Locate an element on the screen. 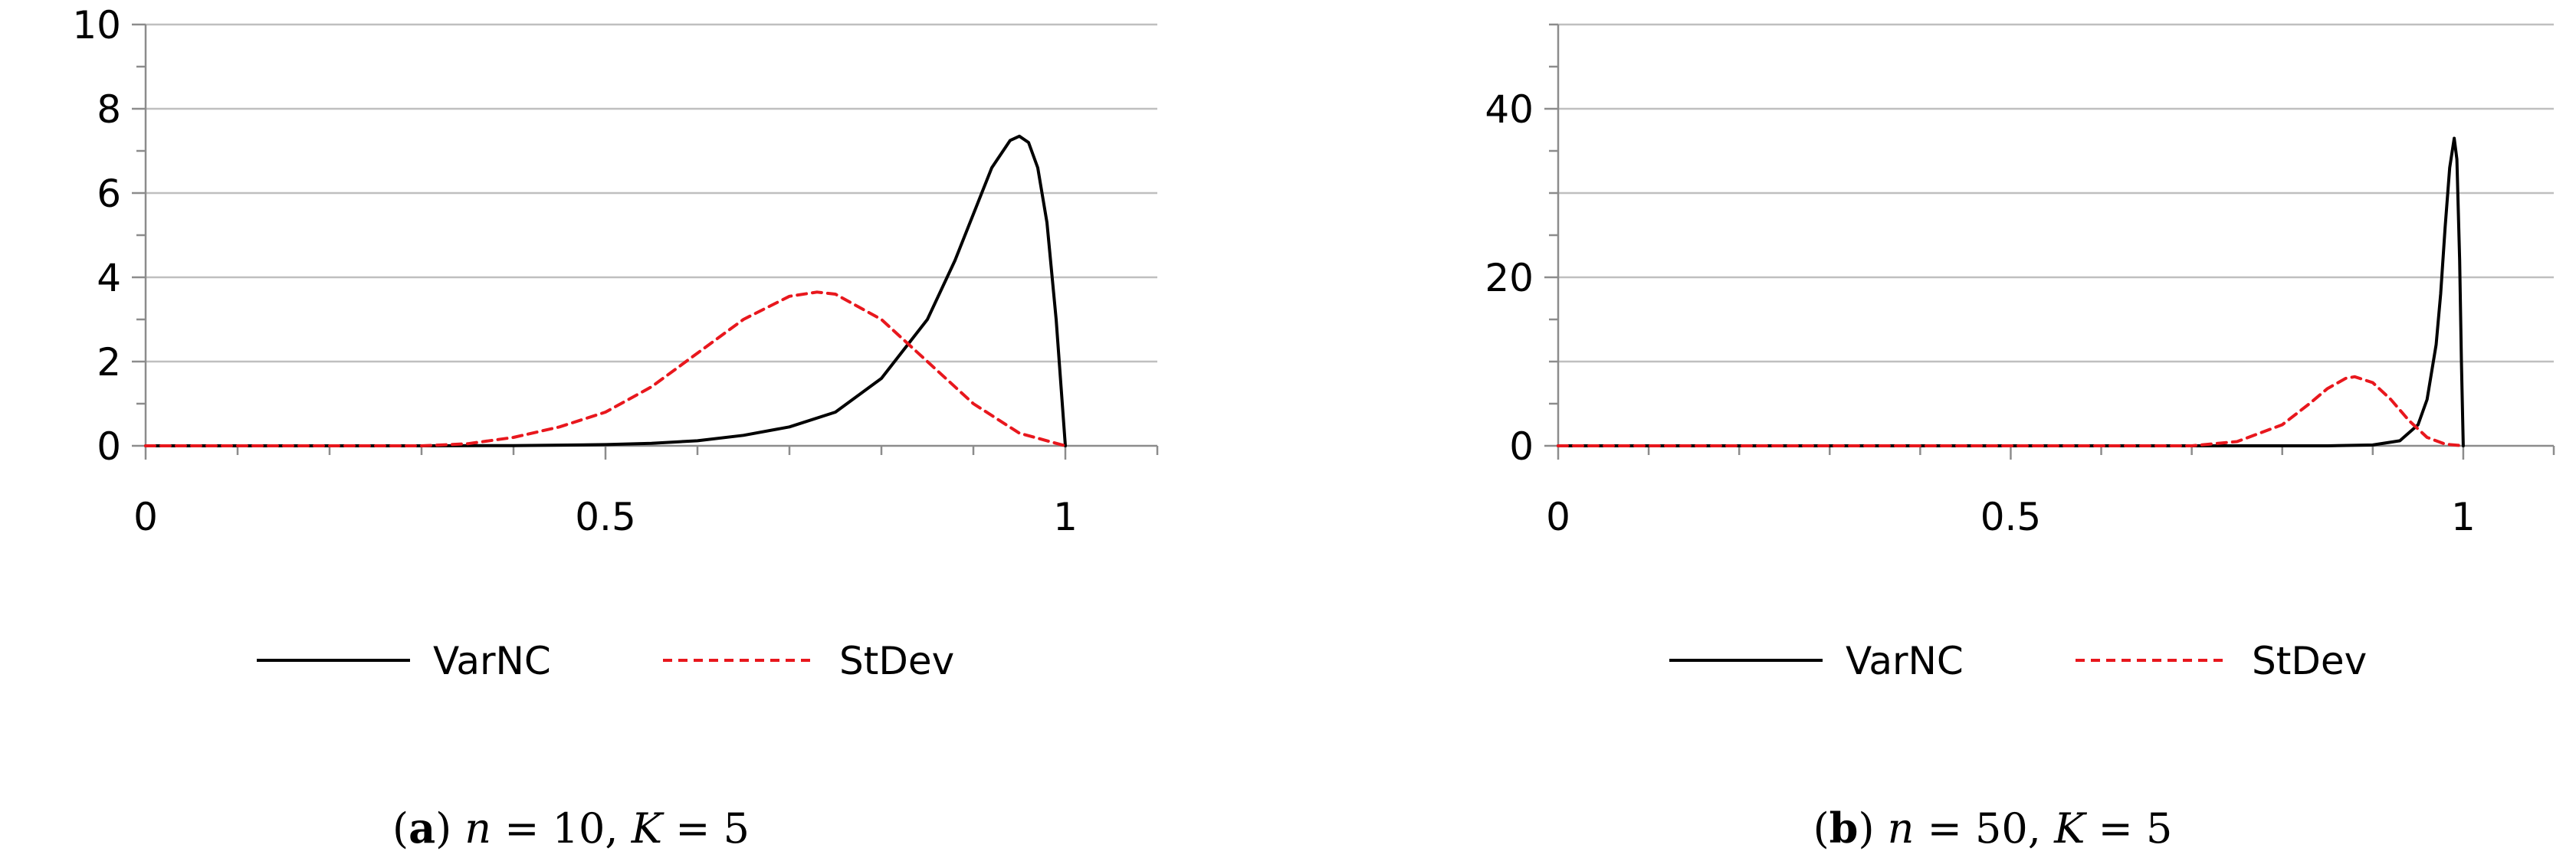  y-tick-label: 20 is located at coordinates (1509, 278).